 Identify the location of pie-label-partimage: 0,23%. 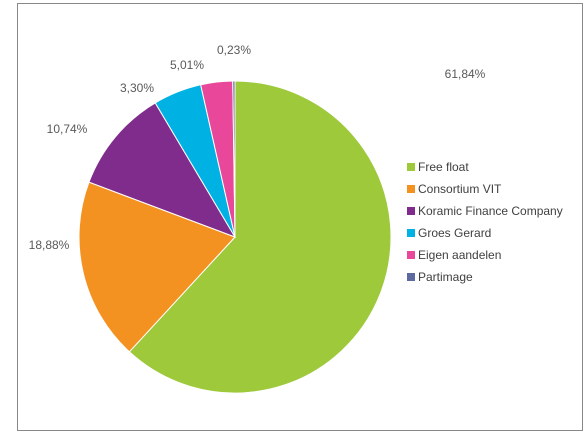
(234, 50).